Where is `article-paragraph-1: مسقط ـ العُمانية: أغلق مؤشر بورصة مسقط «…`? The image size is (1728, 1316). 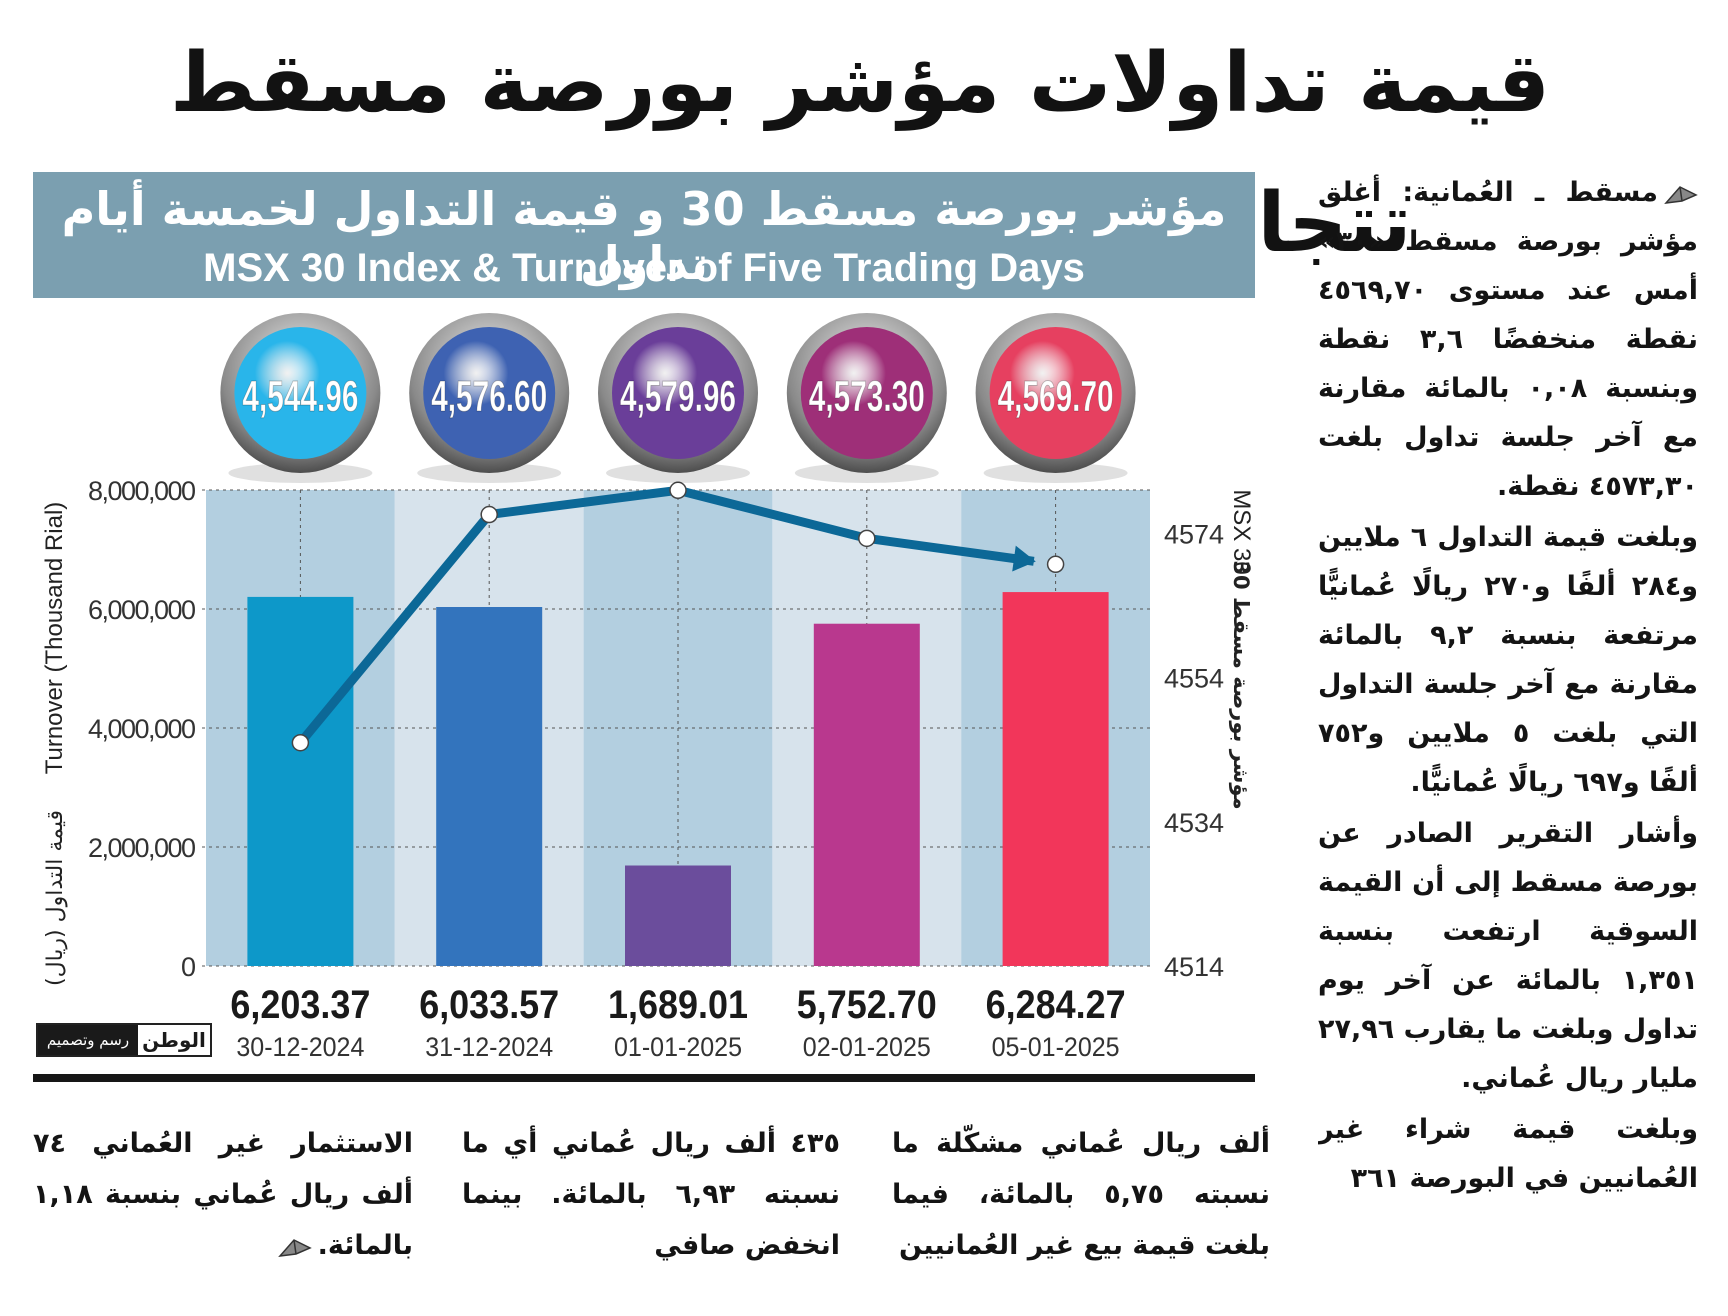 article-paragraph-1: مسقط ـ العُمانية: أغلق مؤشر بورصة مسقط «… is located at coordinates (1508, 339).